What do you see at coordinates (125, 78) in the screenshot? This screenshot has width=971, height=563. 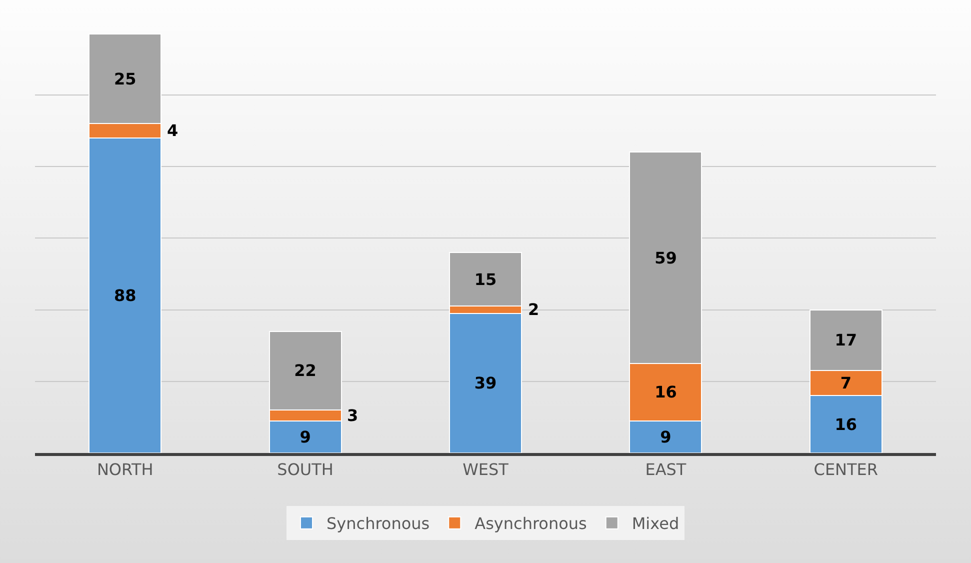 I see `data-label: 25` at bounding box center [125, 78].